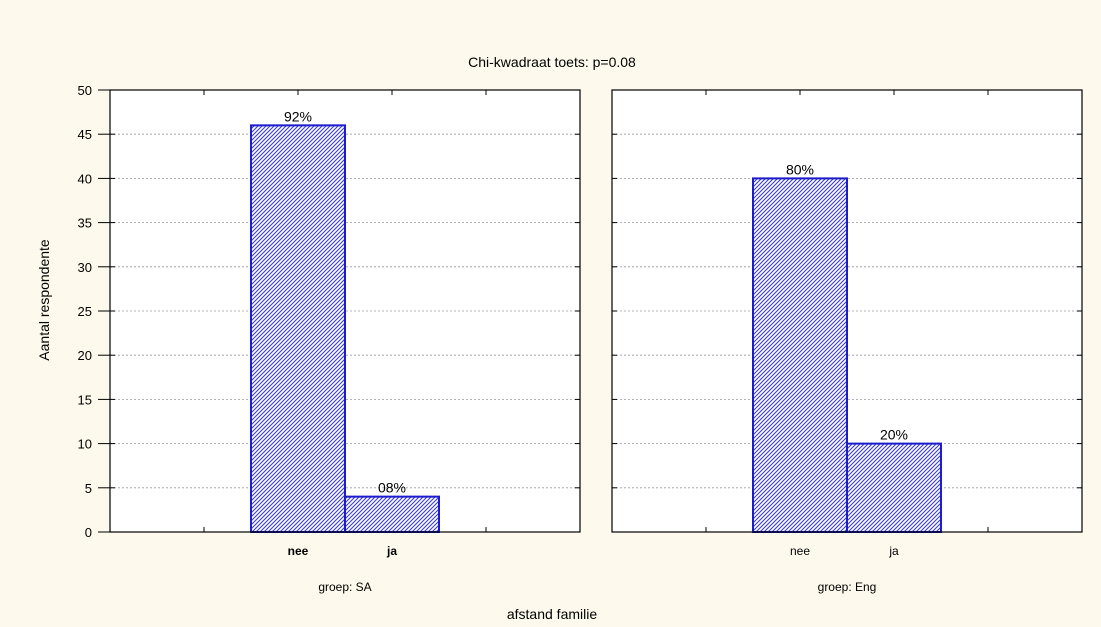 This screenshot has width=1101, height=627. What do you see at coordinates (85, 267) in the screenshot?
I see `y-tick-label: 30` at bounding box center [85, 267].